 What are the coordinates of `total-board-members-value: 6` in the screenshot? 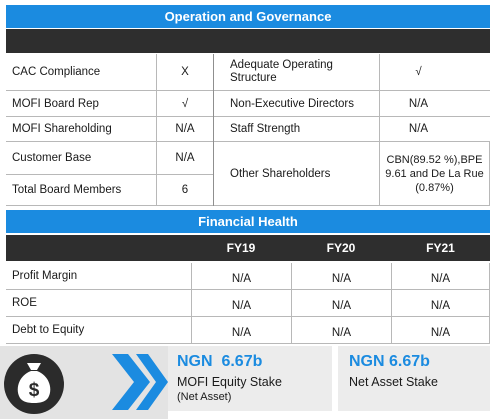 It's located at (184, 190).